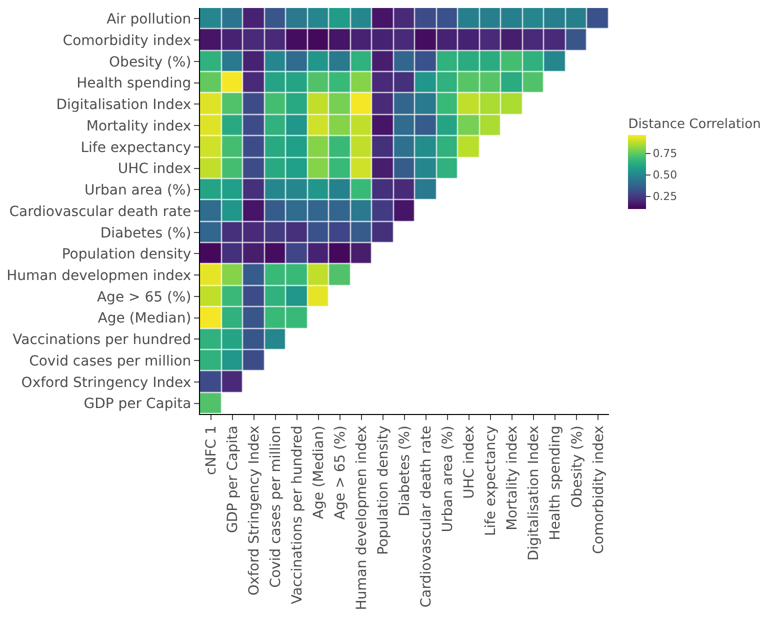  Describe the element at coordinates (665, 153) in the screenshot. I see `color-bar-label: 0.75` at that location.